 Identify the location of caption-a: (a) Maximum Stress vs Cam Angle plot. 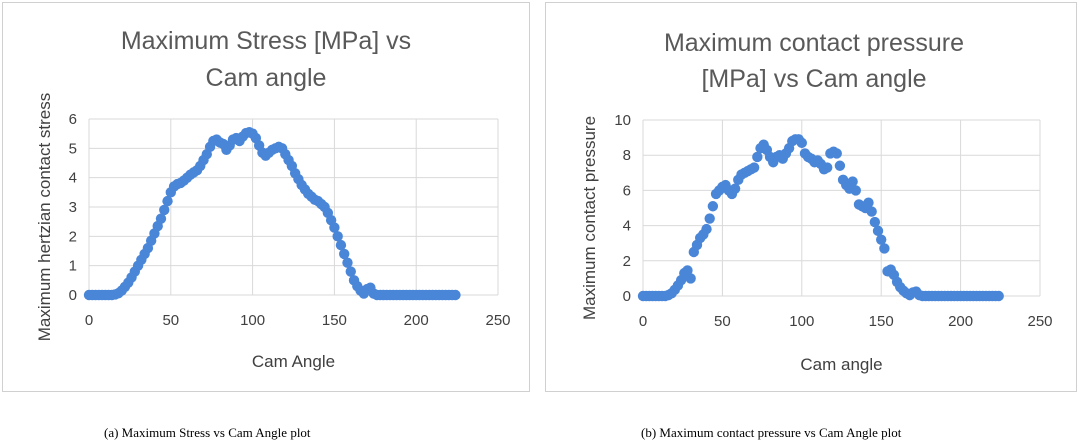
(207, 432).